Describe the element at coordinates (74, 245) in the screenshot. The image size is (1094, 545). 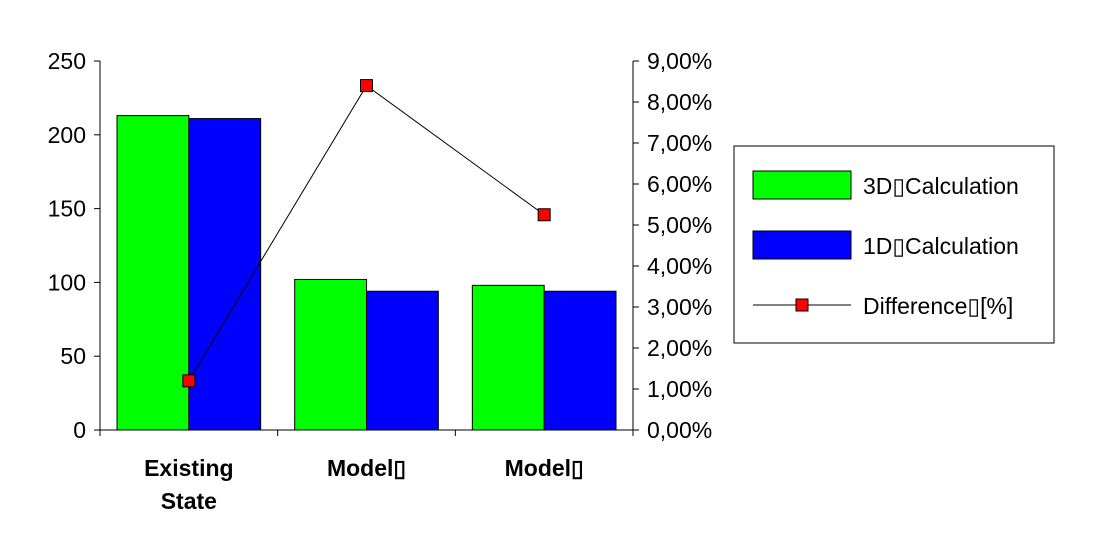
I see `left-y-axis: 0 50 100 150 200 250` at that location.